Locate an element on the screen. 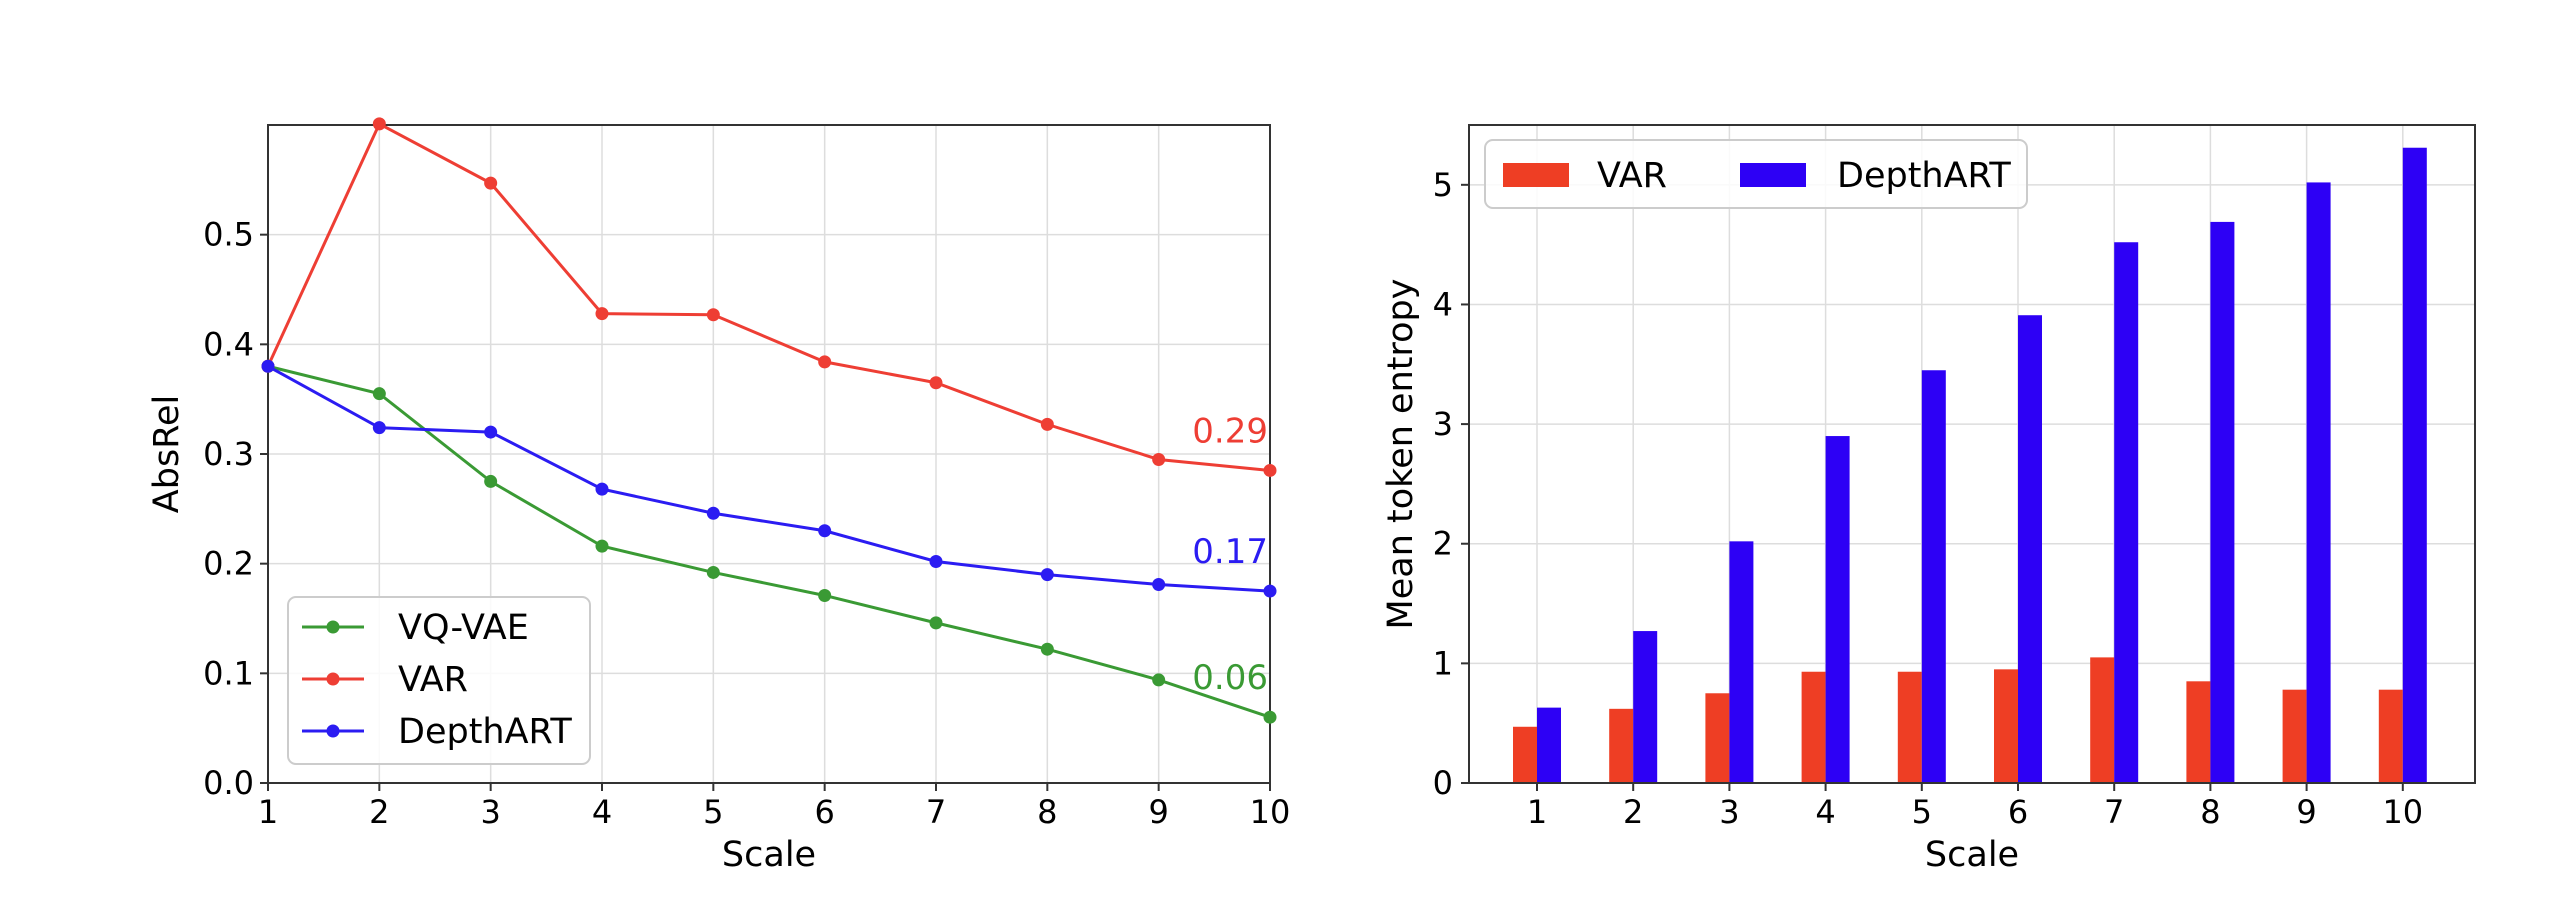 The height and width of the screenshot is (904, 2559). y-tick-label: 0.4 is located at coordinates (228, 344).